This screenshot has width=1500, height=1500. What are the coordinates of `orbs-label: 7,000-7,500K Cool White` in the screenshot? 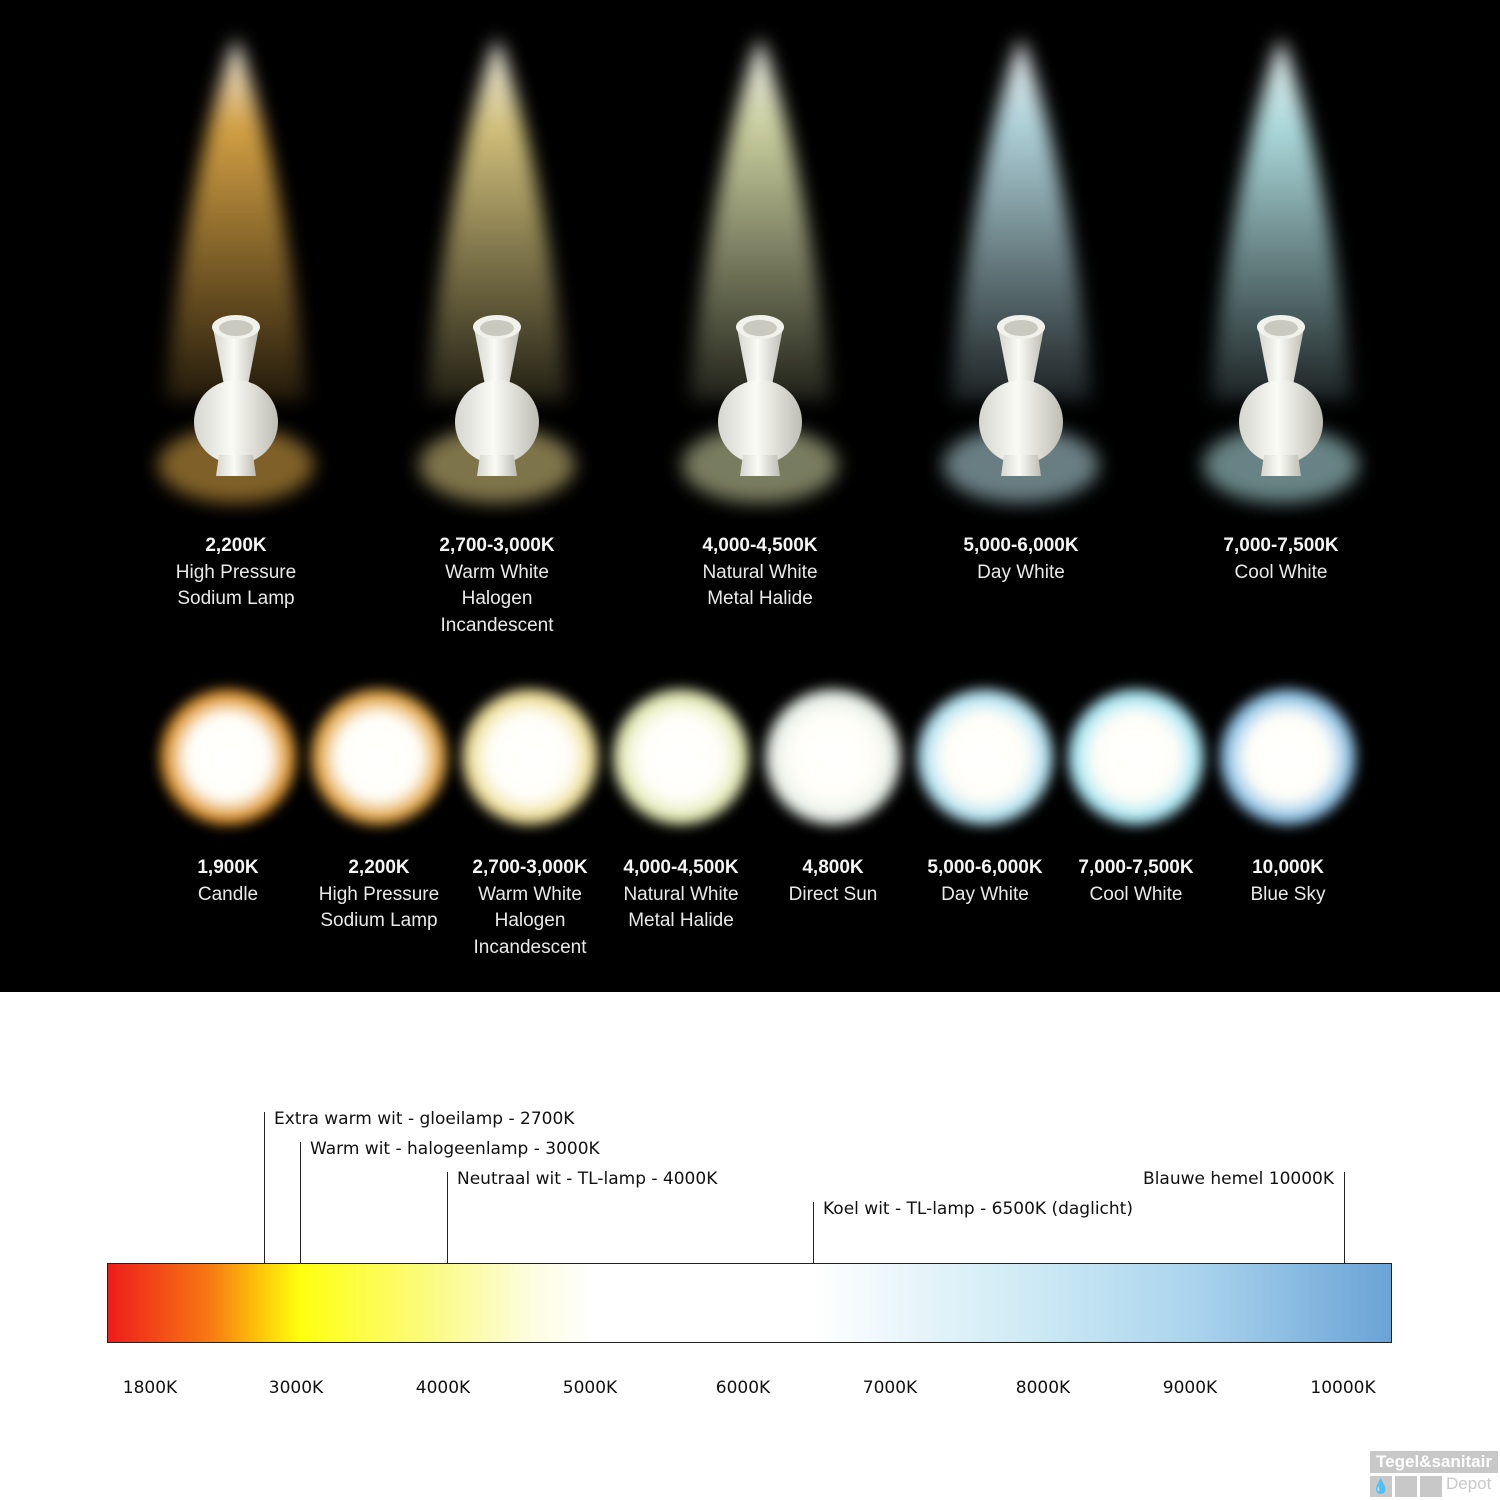 It's located at (1136, 881).